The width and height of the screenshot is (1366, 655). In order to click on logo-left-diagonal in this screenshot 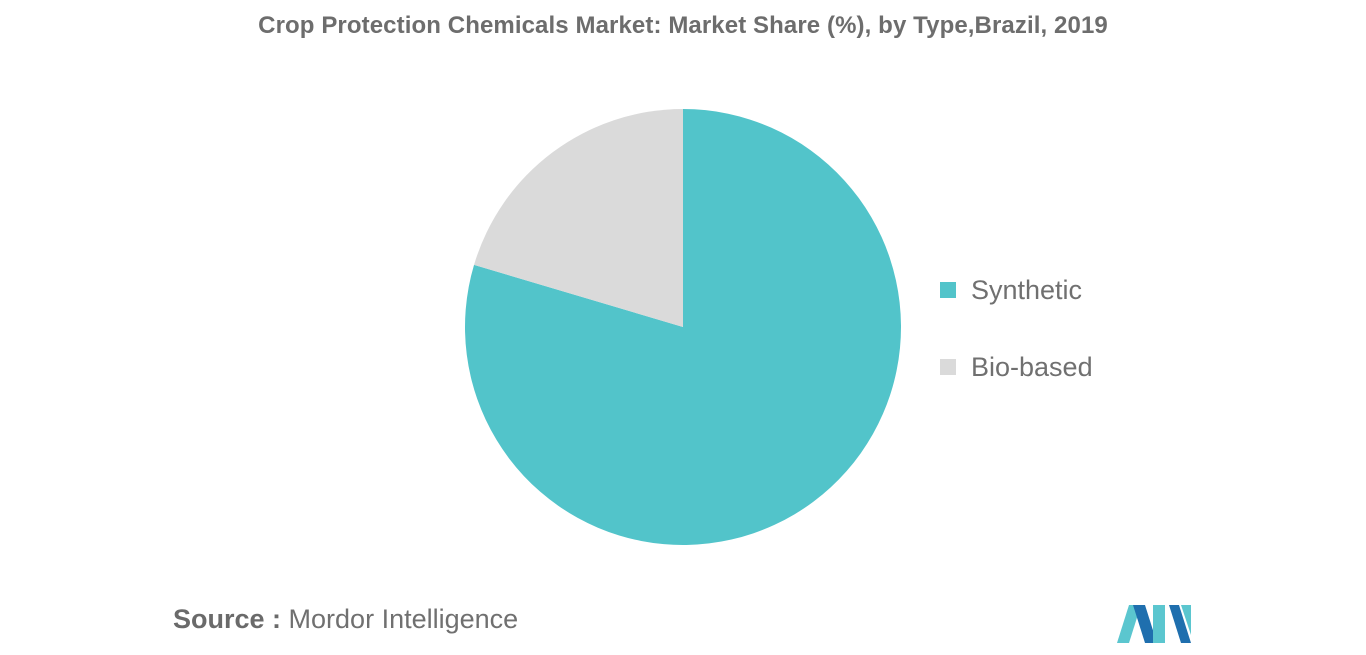, I will do `click(1145, 624)`.